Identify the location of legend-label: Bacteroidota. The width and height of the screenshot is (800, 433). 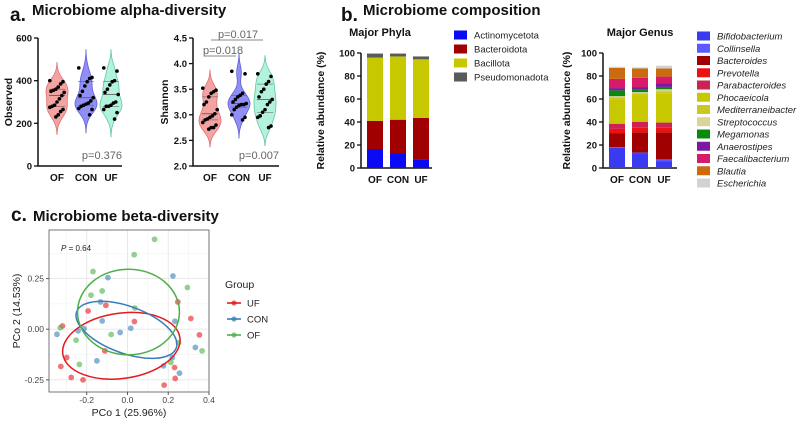
(501, 50).